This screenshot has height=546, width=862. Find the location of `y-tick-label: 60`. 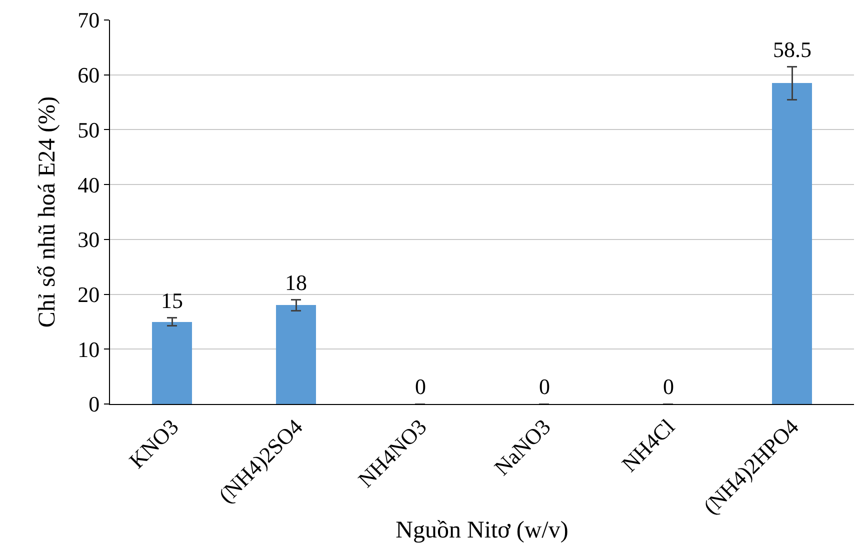

y-tick-label: 60 is located at coordinates (89, 75).